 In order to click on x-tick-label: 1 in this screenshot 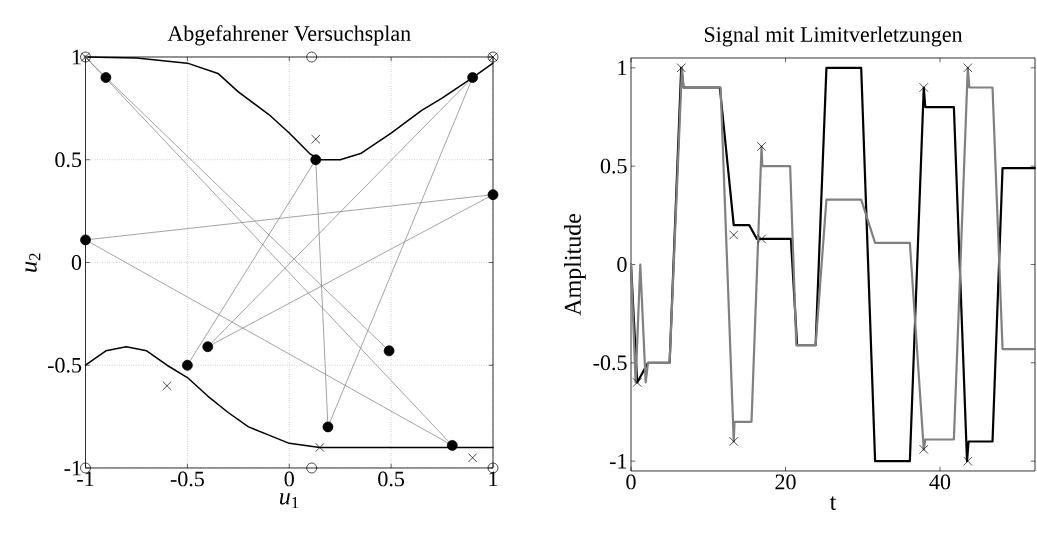, I will do `click(493, 479)`.